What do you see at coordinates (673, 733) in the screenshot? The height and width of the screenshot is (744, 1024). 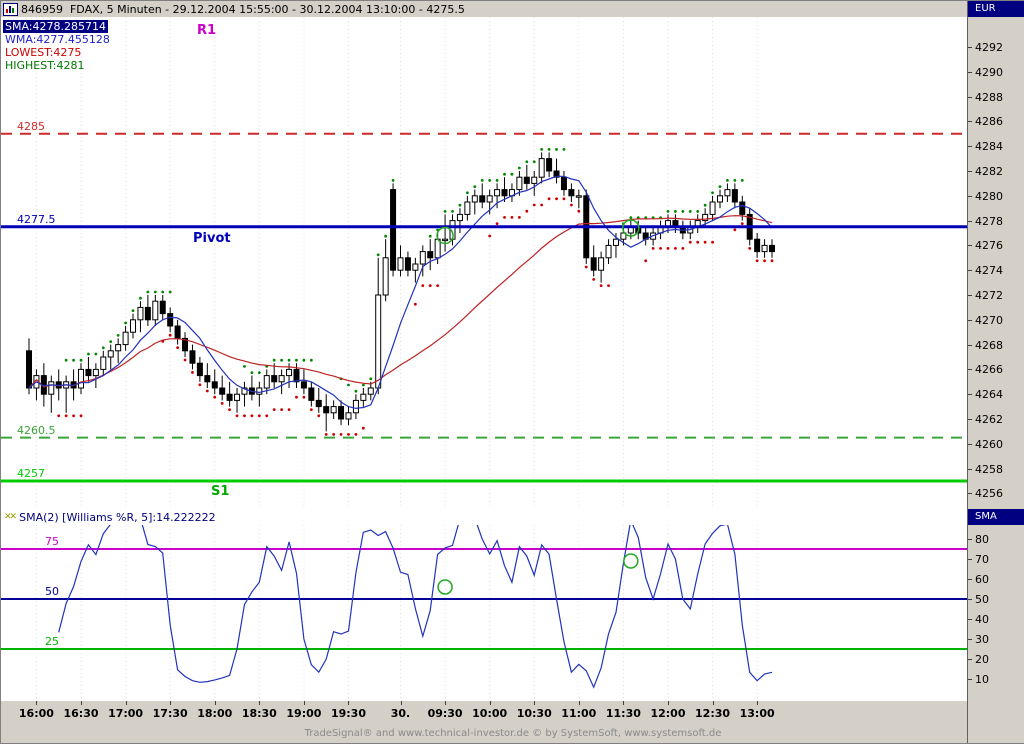 I see `footer-link-systemsoft: www.systemsoft.de` at bounding box center [673, 733].